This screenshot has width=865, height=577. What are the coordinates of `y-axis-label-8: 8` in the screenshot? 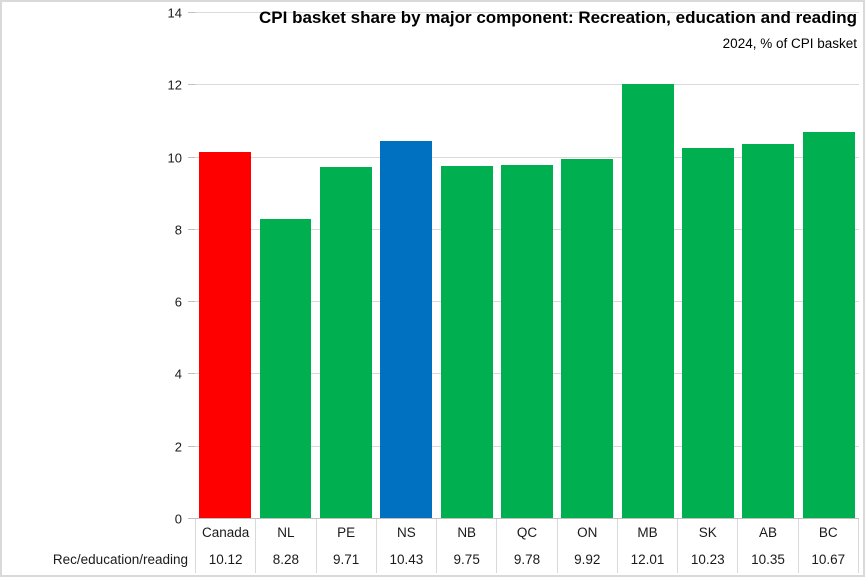 It's located at (178, 230).